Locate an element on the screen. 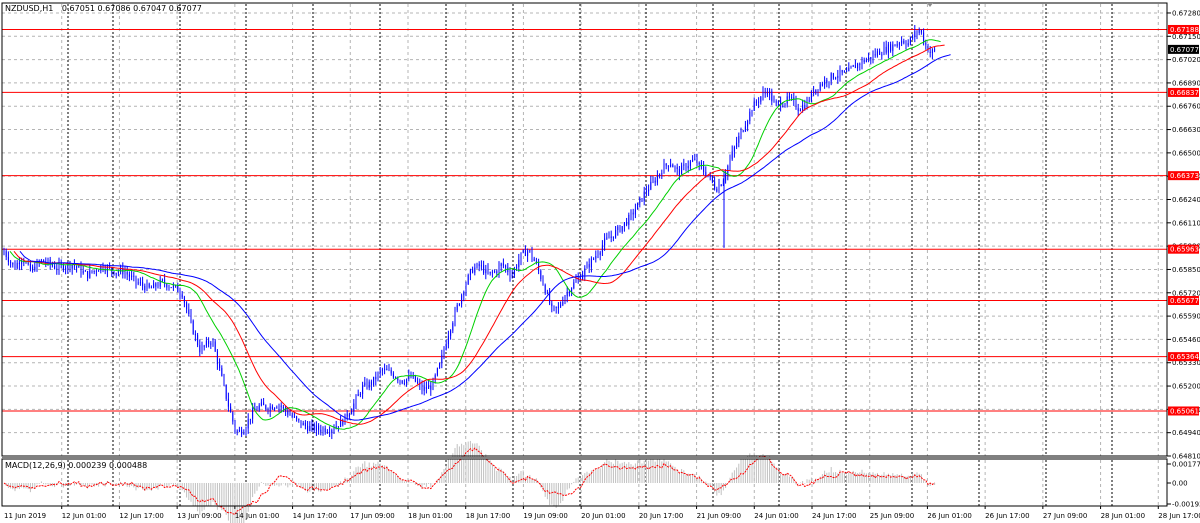 This screenshot has height=523, width=1200. time-tick-label: 13 Jun 09:00 is located at coordinates (199, 516).